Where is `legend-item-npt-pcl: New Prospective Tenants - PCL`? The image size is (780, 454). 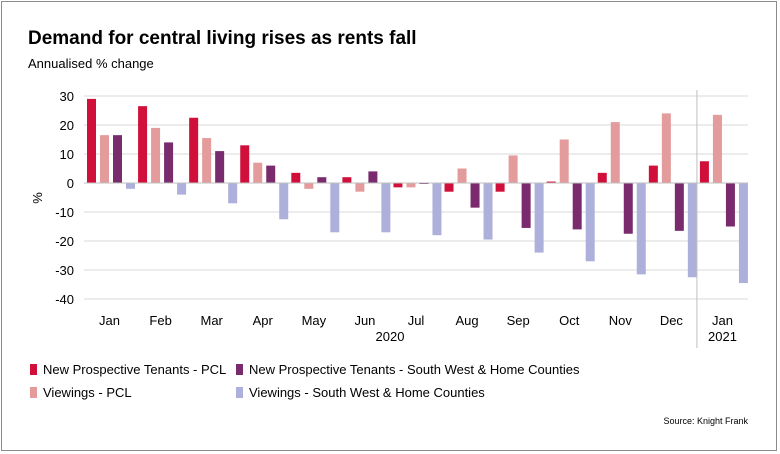
legend-item-npt-pcl: New Prospective Tenants - PCL is located at coordinates (128, 369).